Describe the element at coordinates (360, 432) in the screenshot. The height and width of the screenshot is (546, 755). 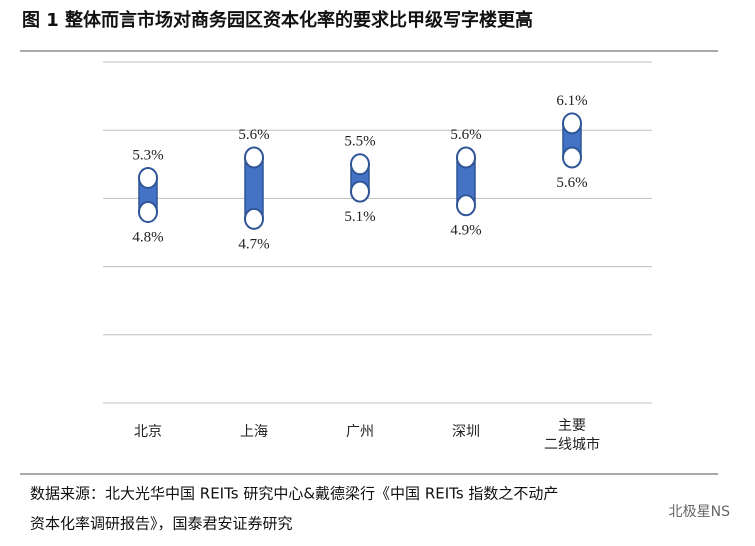
I see `x-tick-label: 广州` at that location.